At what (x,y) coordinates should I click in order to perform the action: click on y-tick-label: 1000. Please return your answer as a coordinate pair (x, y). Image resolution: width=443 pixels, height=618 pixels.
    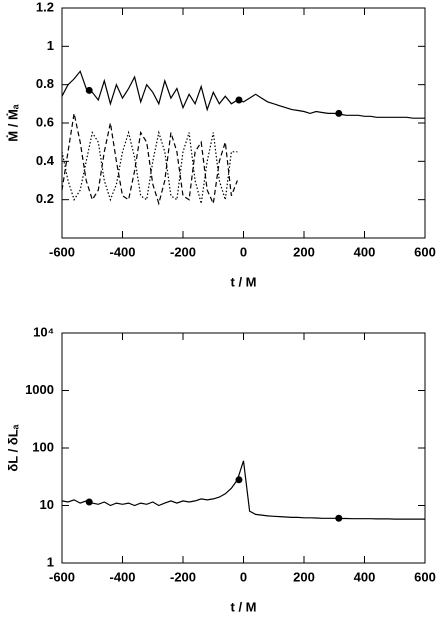
    Looking at the image, I should click on (39, 389).